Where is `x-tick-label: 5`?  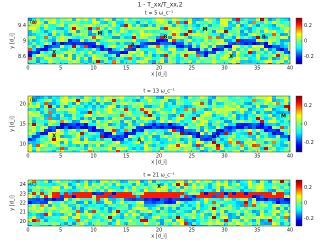 x-tick-label: 5 is located at coordinates (60, 157).